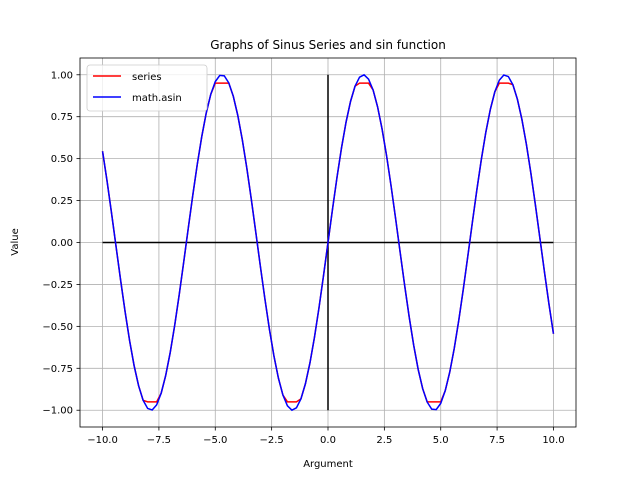 The height and width of the screenshot is (480, 640). Describe the element at coordinates (328, 440) in the screenshot. I see `x-tick-label: 0.0` at that location.